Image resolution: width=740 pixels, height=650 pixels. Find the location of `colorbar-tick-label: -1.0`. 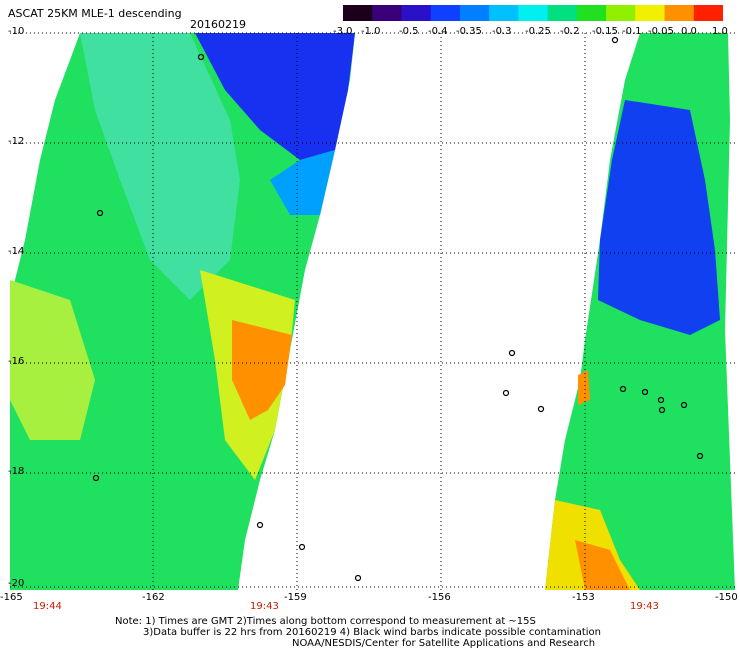

colorbar-tick-label: -1.0 is located at coordinates (371, 31).